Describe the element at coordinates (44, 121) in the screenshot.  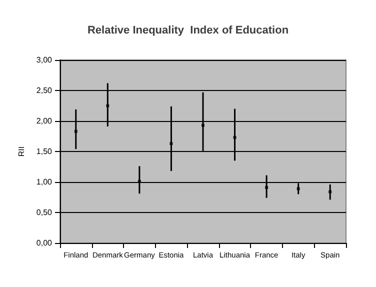
I see `y-tick-label: 2,00` at that location.